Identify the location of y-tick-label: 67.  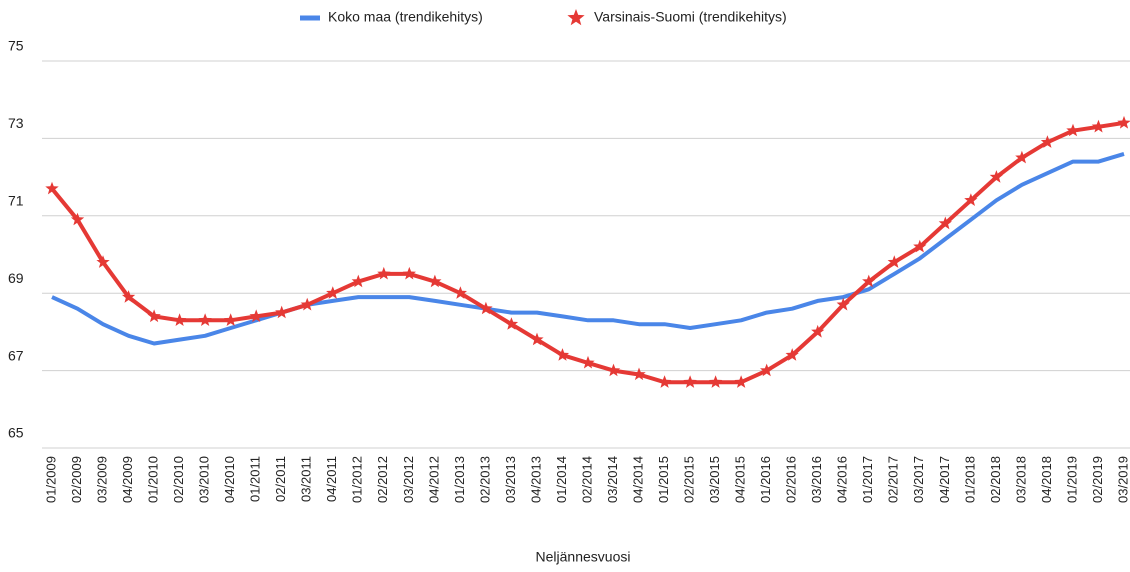
(16, 355).